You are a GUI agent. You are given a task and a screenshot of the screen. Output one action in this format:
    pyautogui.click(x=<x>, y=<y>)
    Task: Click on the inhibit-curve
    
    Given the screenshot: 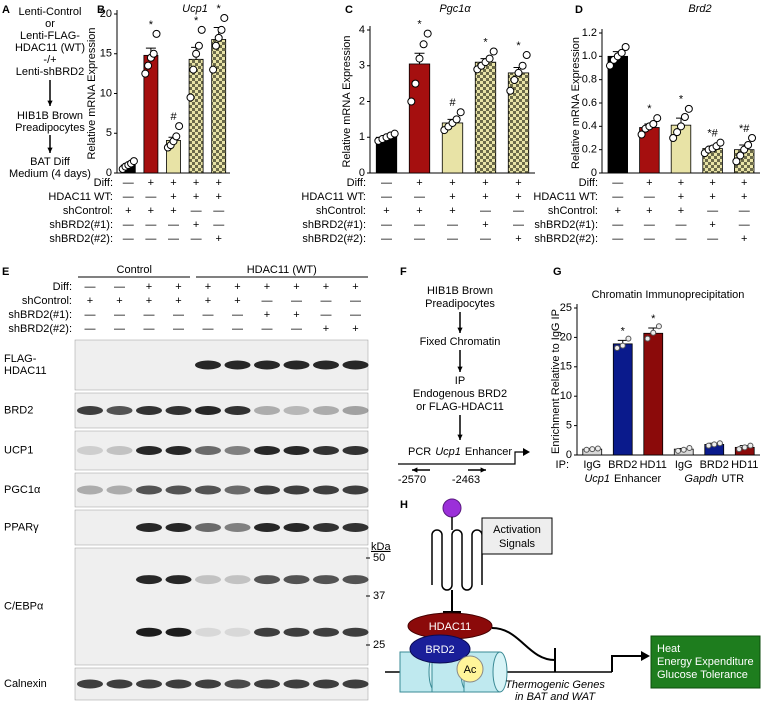 What is the action you would take?
    pyautogui.click(x=523, y=649)
    